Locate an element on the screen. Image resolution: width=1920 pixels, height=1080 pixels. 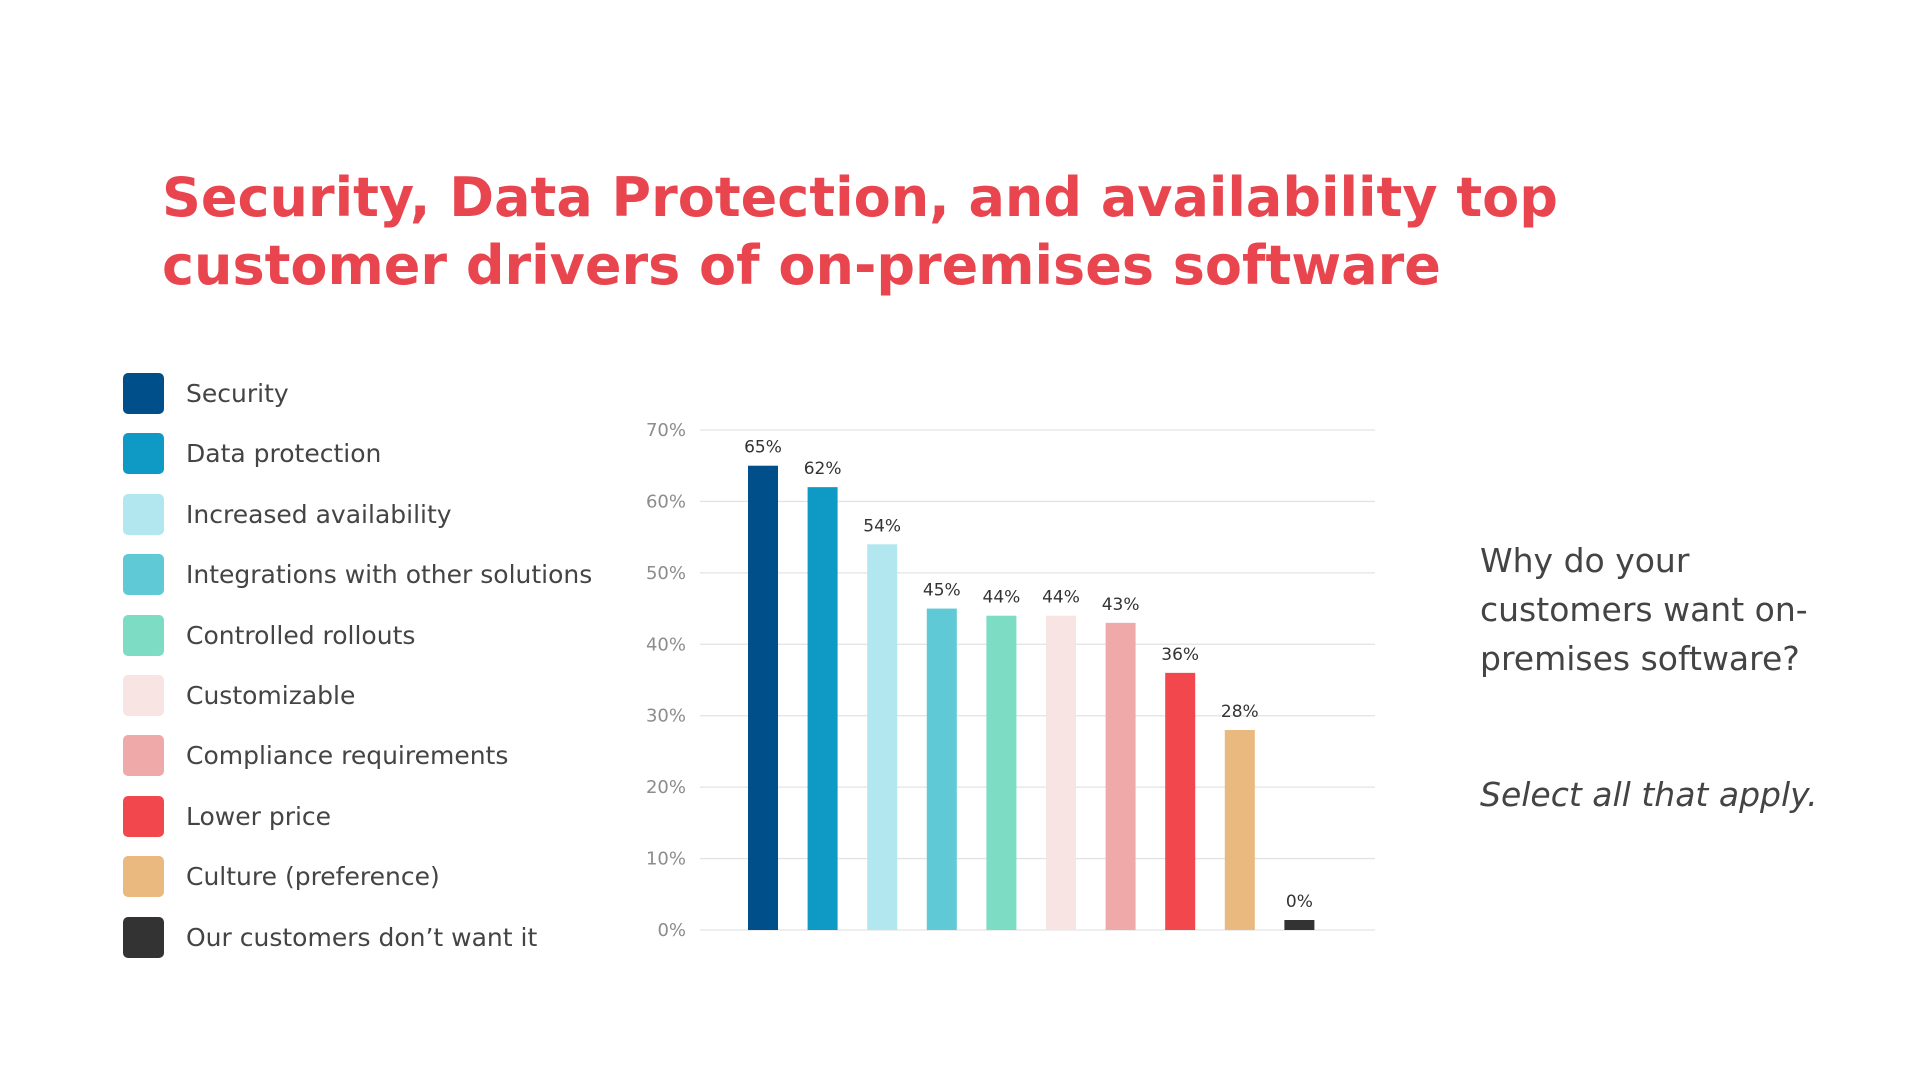
legend-item: Compliance requirements is located at coordinates (357, 756).